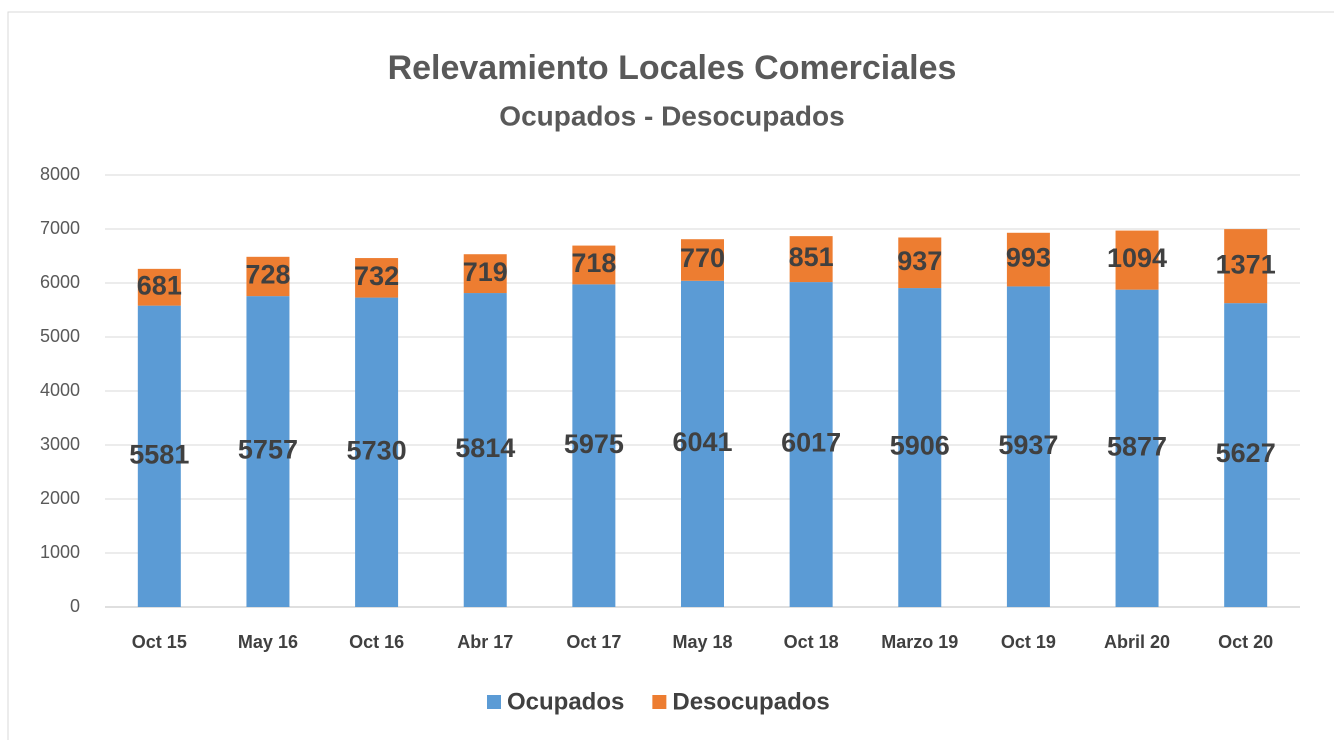 The height and width of the screenshot is (745, 1334). I want to click on y-tick-label: 1000, so click(60, 552).